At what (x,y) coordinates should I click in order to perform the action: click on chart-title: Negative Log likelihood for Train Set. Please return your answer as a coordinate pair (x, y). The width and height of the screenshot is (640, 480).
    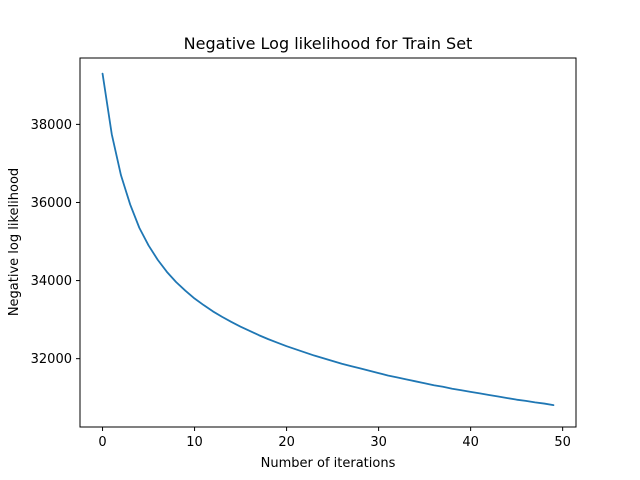
    Looking at the image, I should click on (328, 43).